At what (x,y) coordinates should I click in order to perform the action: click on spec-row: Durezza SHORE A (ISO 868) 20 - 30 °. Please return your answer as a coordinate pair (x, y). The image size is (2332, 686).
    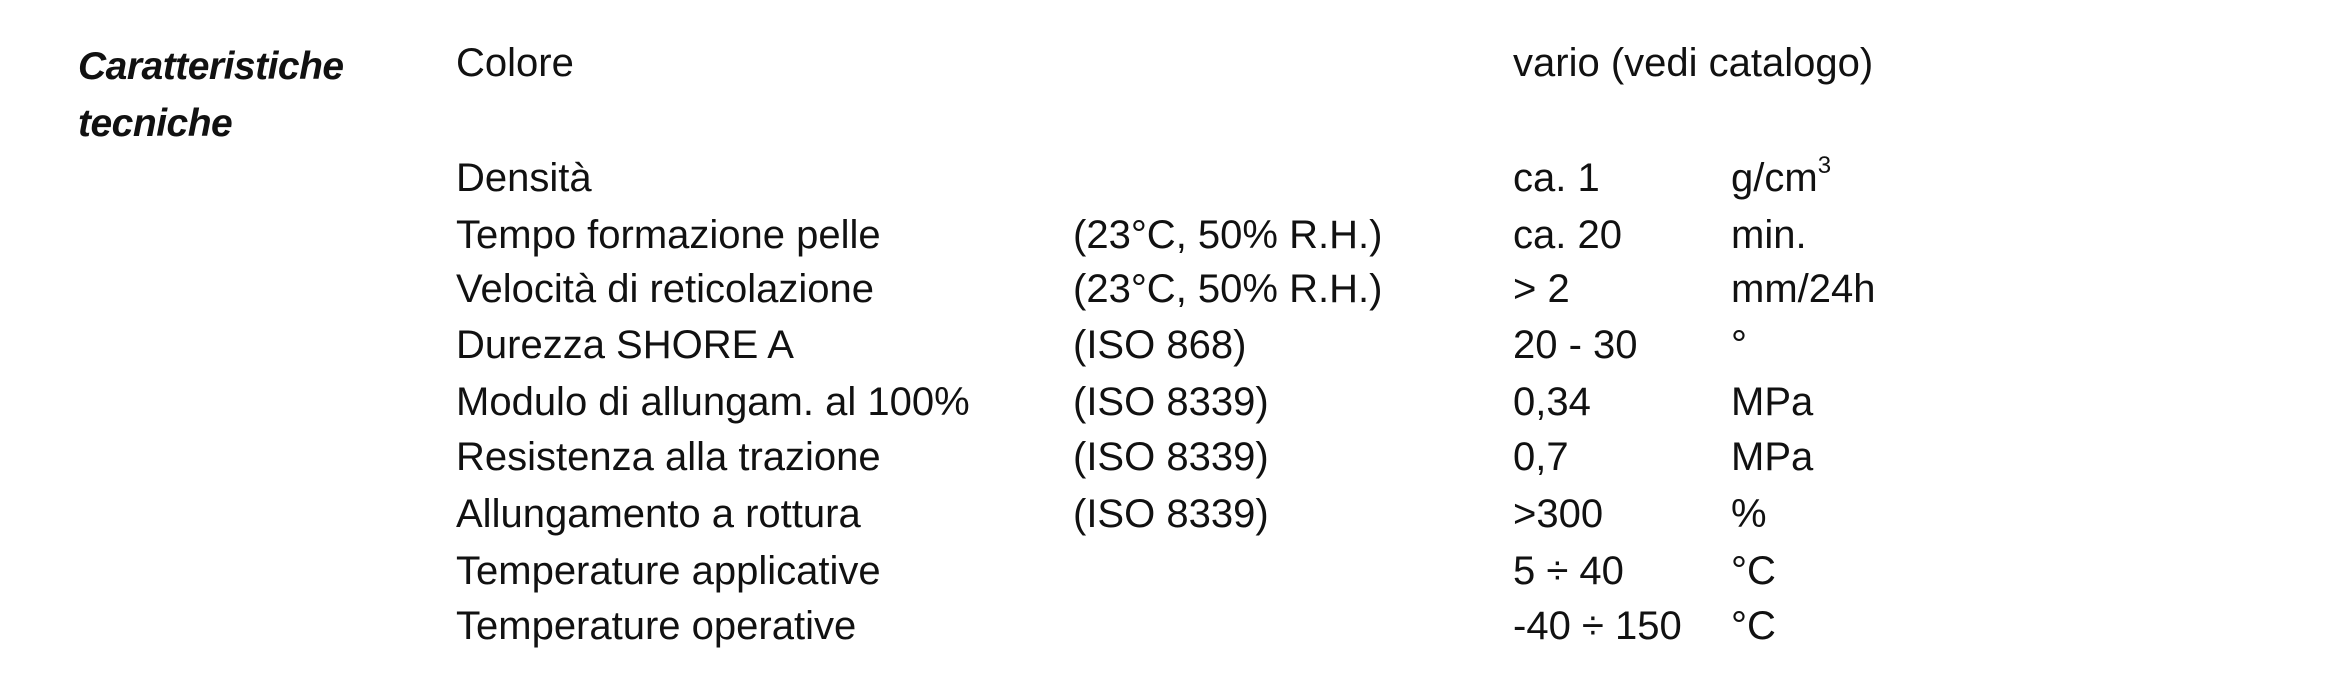
    Looking at the image, I should click on (1166, 345).